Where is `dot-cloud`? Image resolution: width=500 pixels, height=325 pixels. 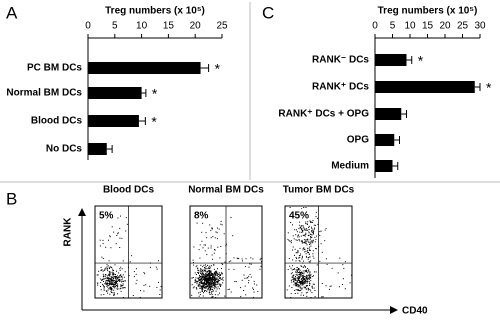 dot-cloud is located at coordinates (319, 252).